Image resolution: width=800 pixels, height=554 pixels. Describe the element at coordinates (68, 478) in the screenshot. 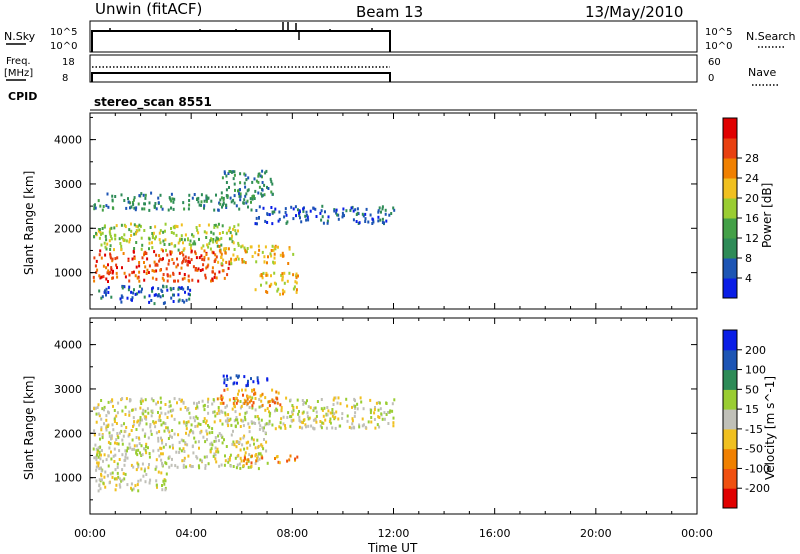

I see `y-tick-label: 1000` at that location.